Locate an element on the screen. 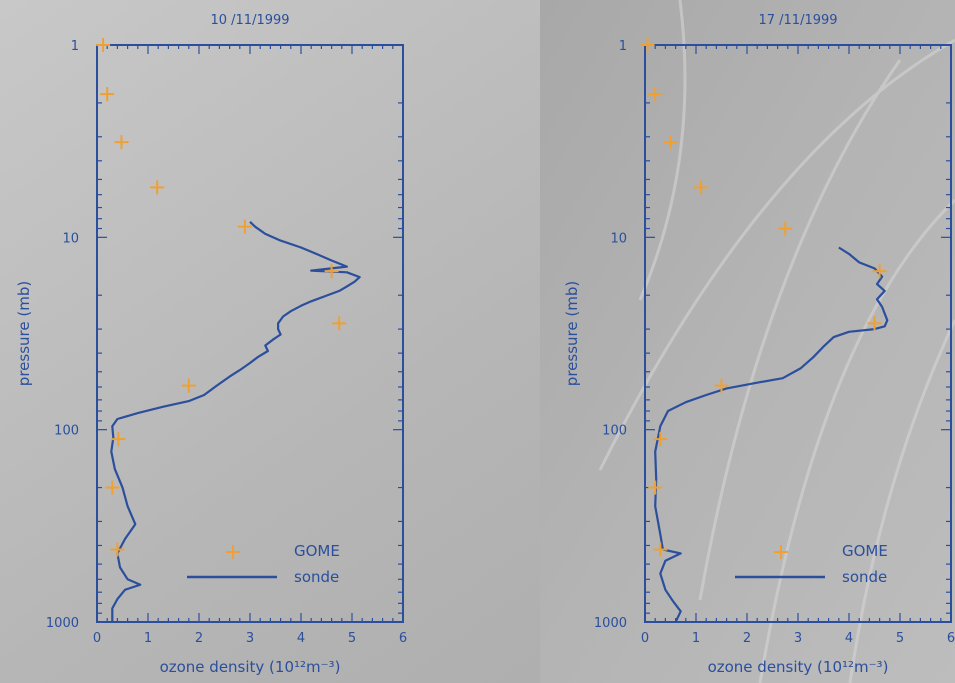 The height and width of the screenshot is (683, 955). sonde-profile-line is located at coordinates (771, 434).